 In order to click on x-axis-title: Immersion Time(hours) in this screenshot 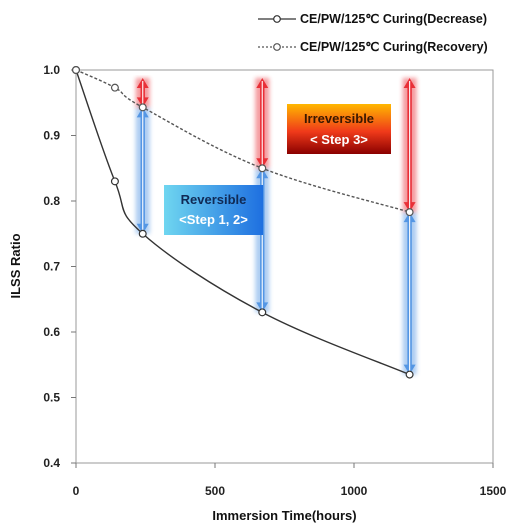, I will do `click(284, 515)`.